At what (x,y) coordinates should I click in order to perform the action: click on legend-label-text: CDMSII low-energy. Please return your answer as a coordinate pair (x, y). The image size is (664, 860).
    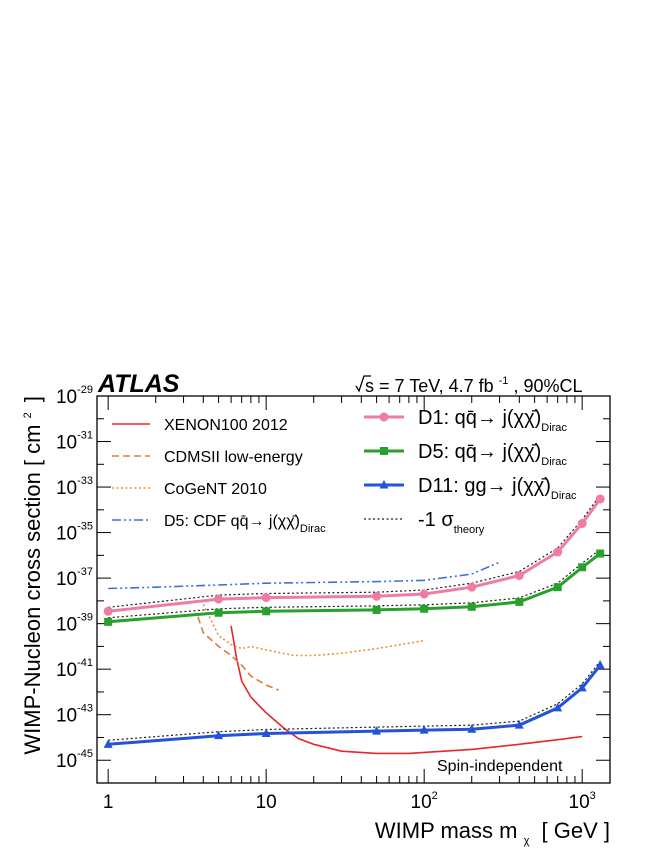
    Looking at the image, I should click on (233, 457).